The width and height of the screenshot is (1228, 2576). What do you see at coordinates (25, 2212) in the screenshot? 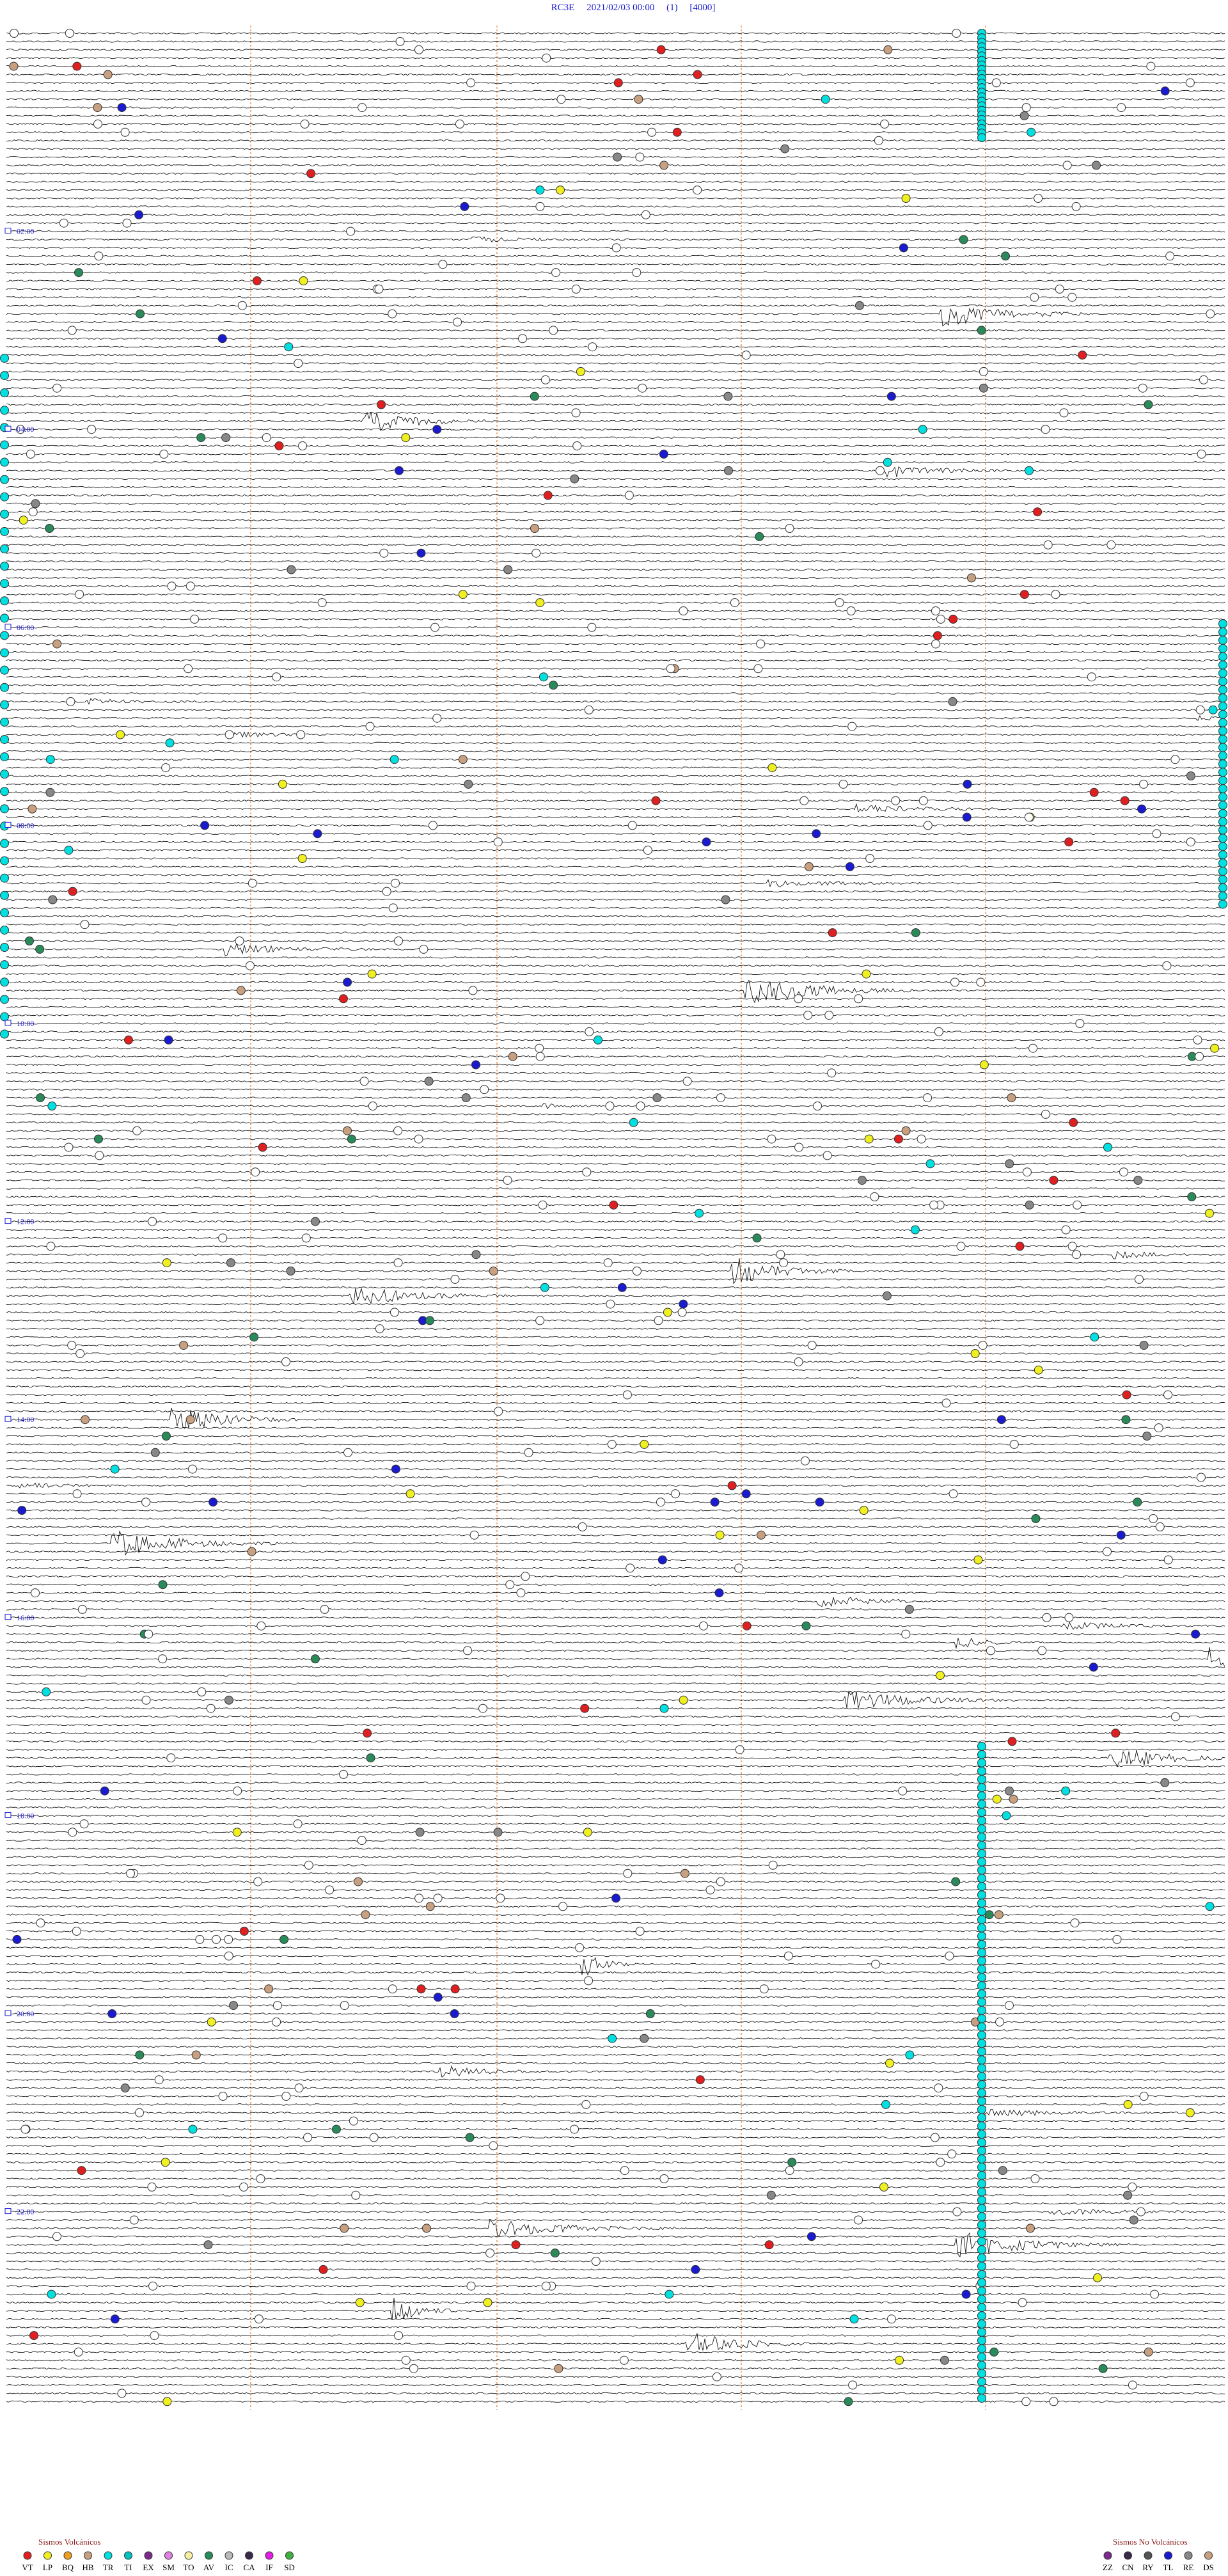
I see `time-label: 22:00` at bounding box center [25, 2212].